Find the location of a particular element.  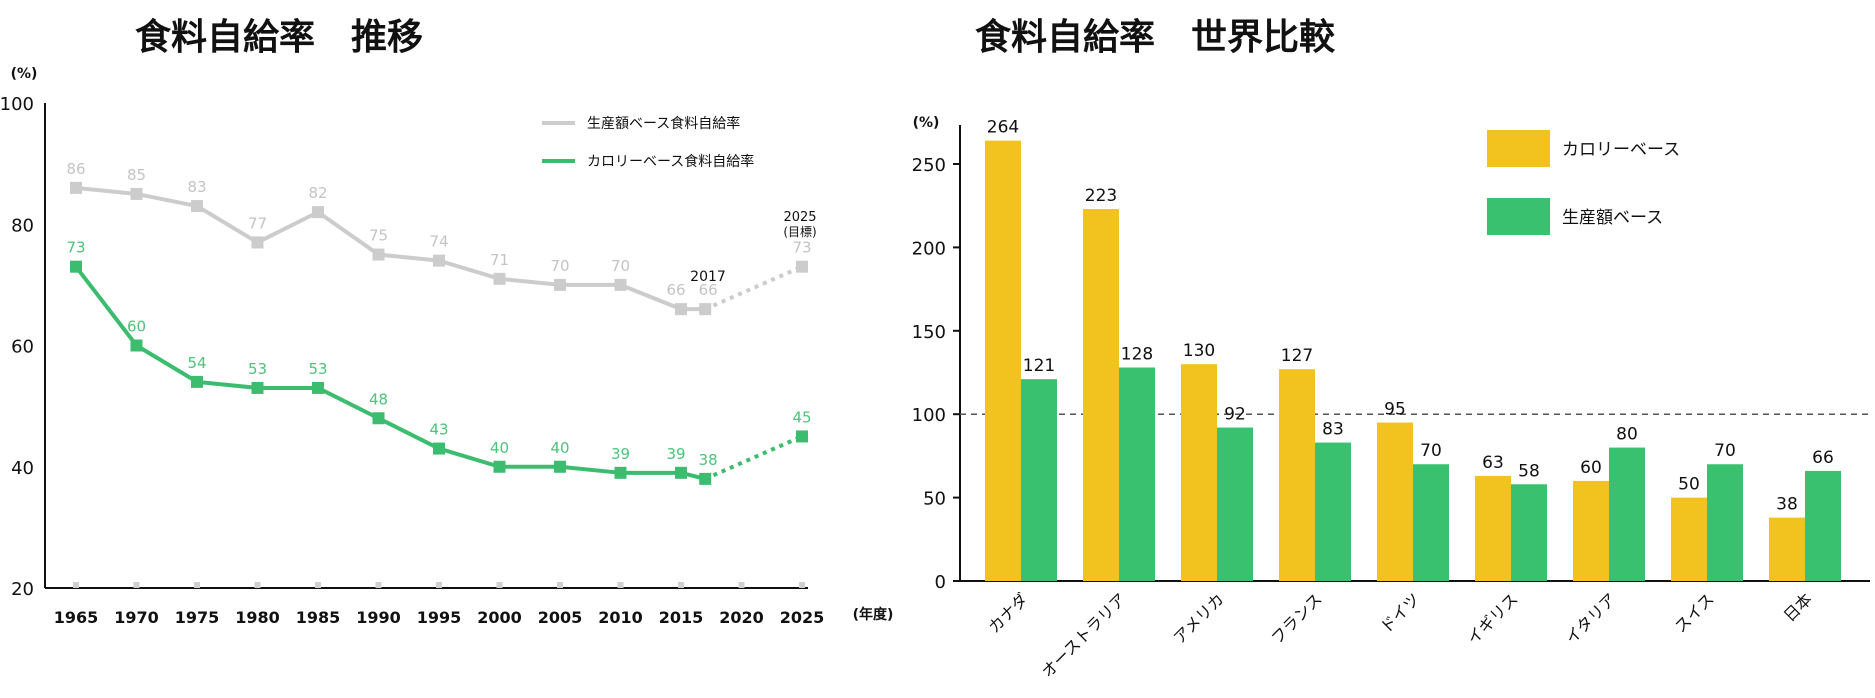

target-year-label: 2025 is located at coordinates (799, 217).